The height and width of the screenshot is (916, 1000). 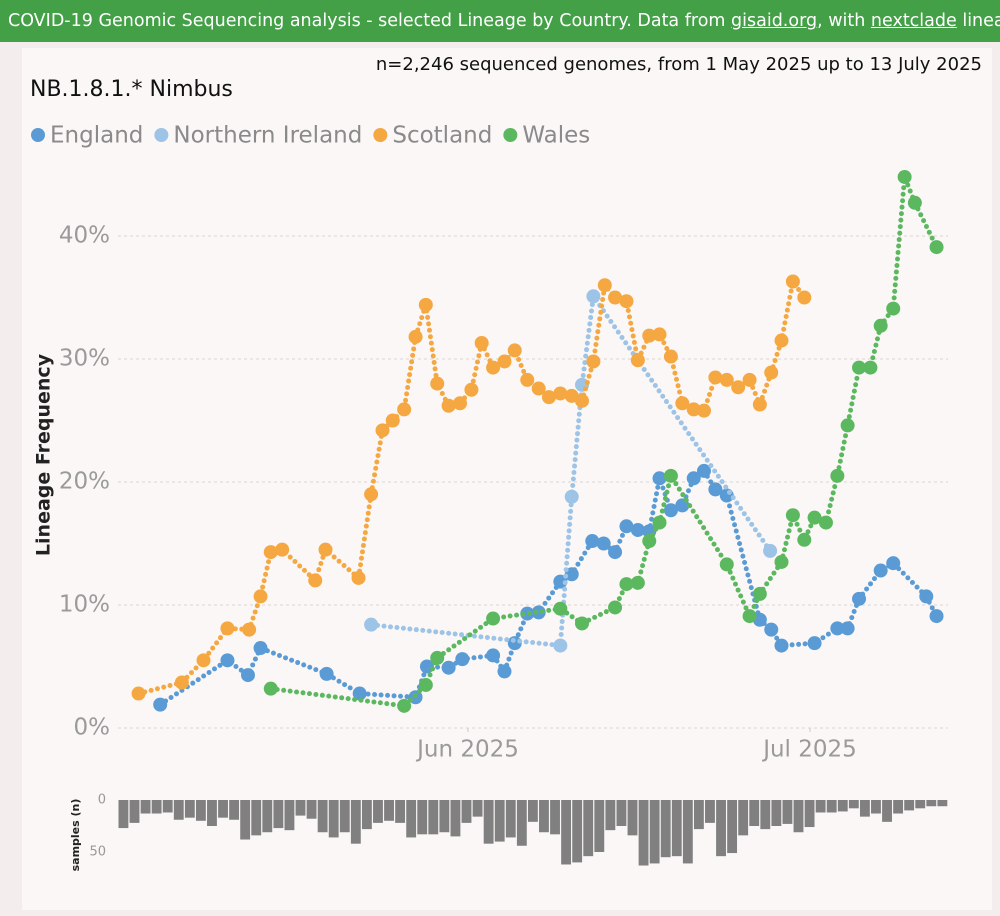 I want to click on y-tick-label: 0, so click(x=102, y=800).